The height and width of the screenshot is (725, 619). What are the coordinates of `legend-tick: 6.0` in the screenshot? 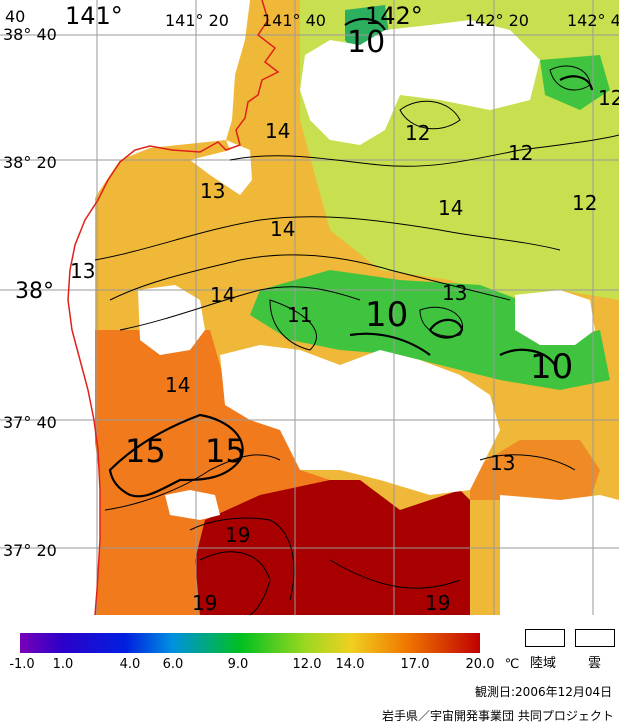 It's located at (173, 664).